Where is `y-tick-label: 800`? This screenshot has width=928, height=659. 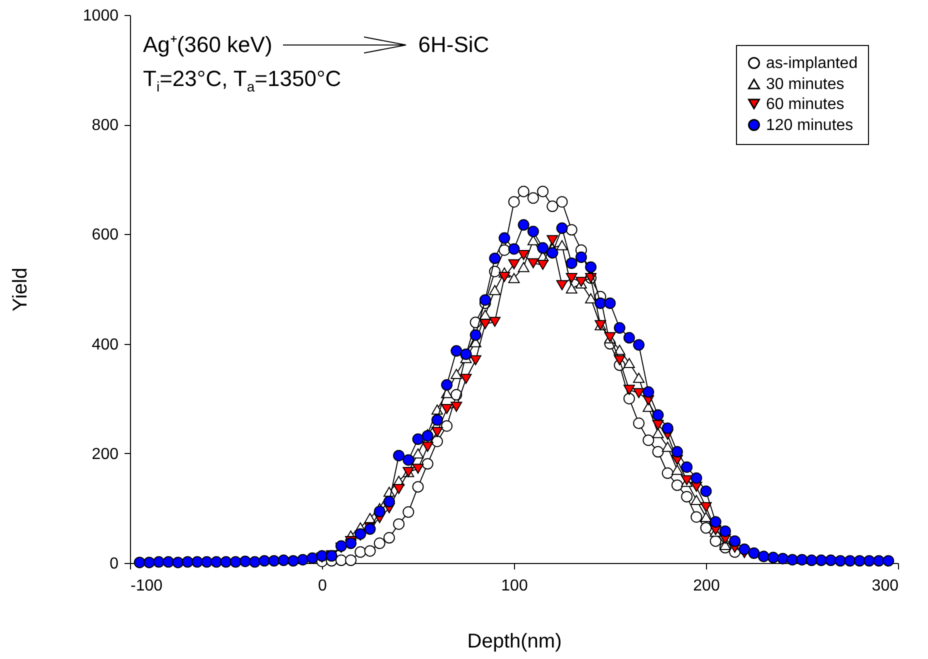
y-tick-label: 800 is located at coordinates (105, 125).